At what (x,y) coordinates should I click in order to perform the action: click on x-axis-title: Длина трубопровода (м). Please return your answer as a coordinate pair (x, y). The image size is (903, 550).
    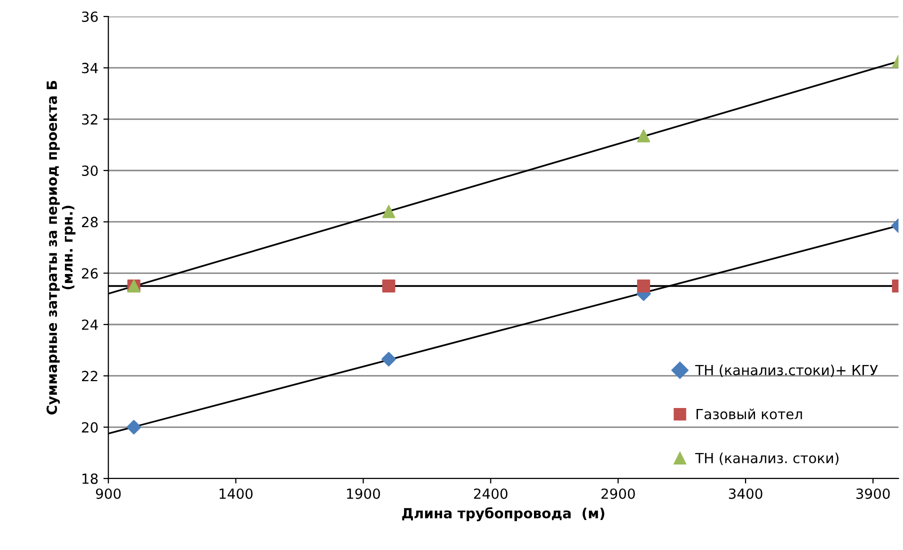
    Looking at the image, I should click on (503, 514).